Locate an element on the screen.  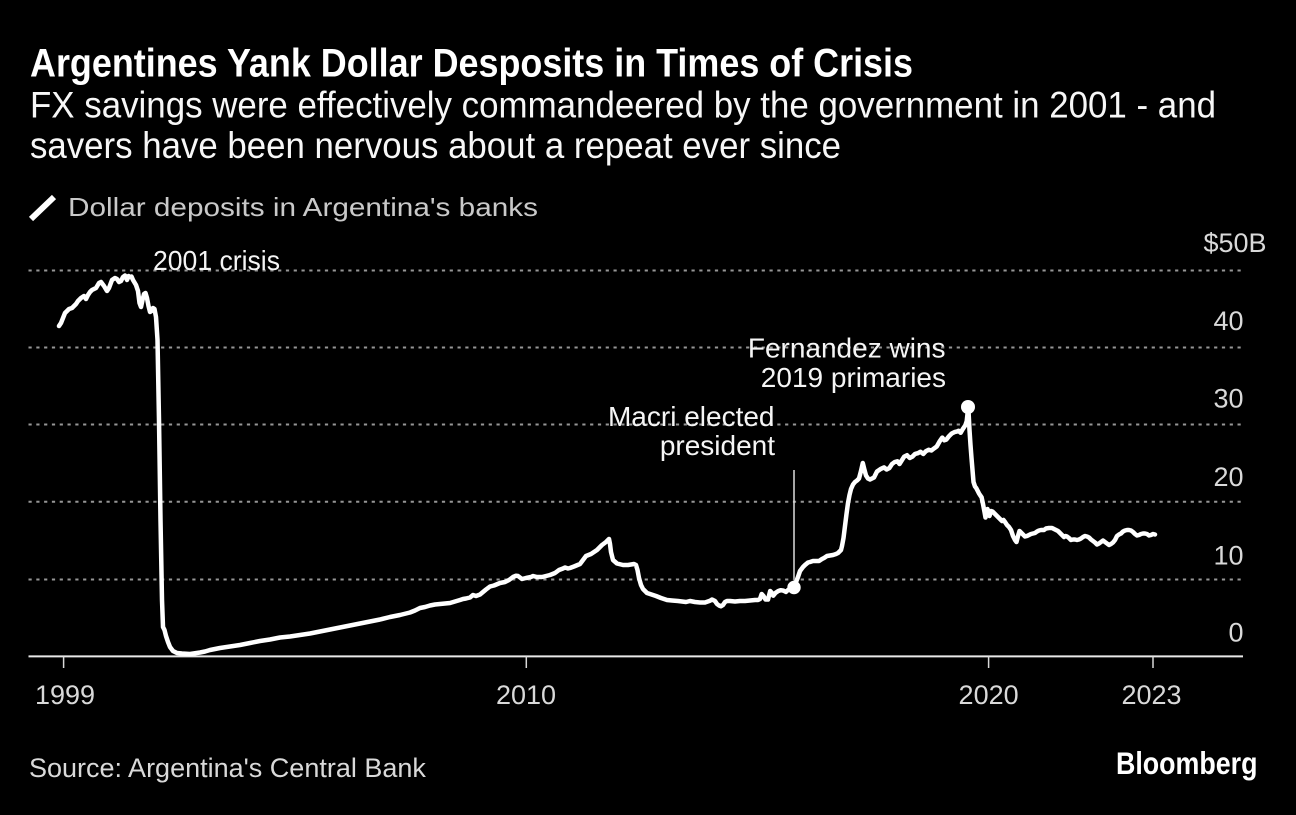
svg-text: 40 is located at coordinates (1228, 321).